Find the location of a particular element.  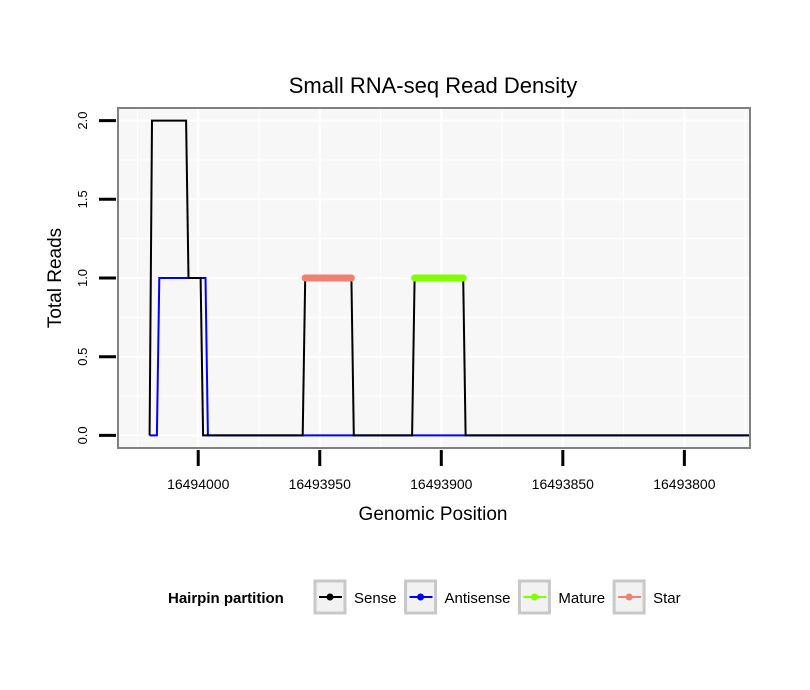

y-tick-label: 2.0 is located at coordinates (82, 121).